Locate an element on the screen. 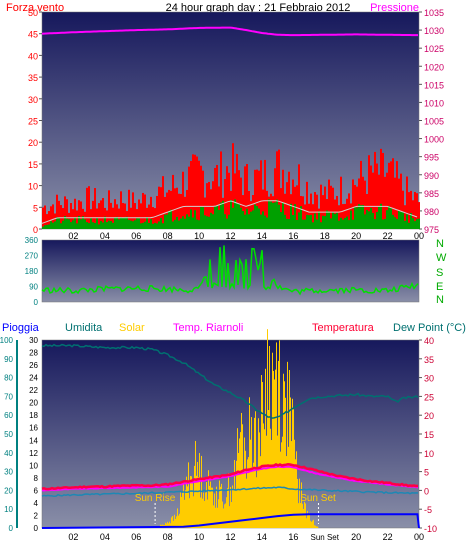 The image size is (470, 555). rain-tick-label: 28 is located at coordinates (33, 353).